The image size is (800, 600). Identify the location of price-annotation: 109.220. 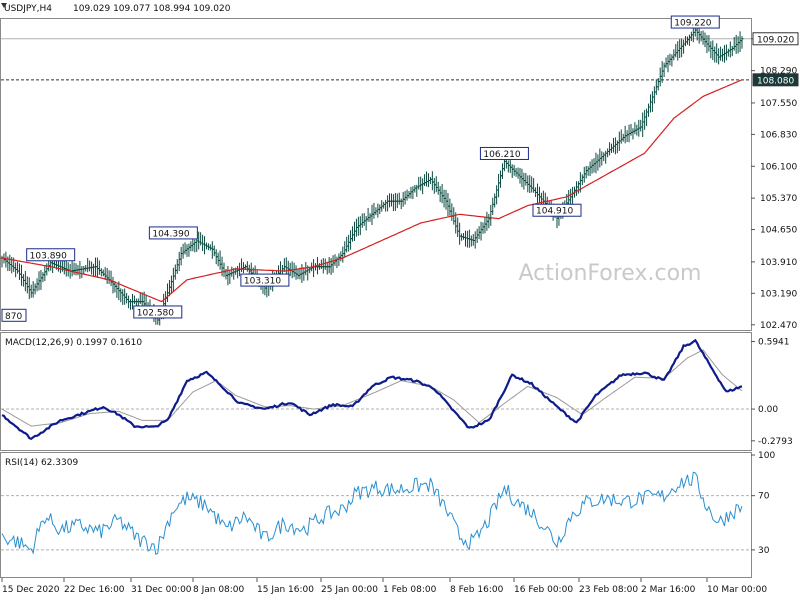
(695, 22).